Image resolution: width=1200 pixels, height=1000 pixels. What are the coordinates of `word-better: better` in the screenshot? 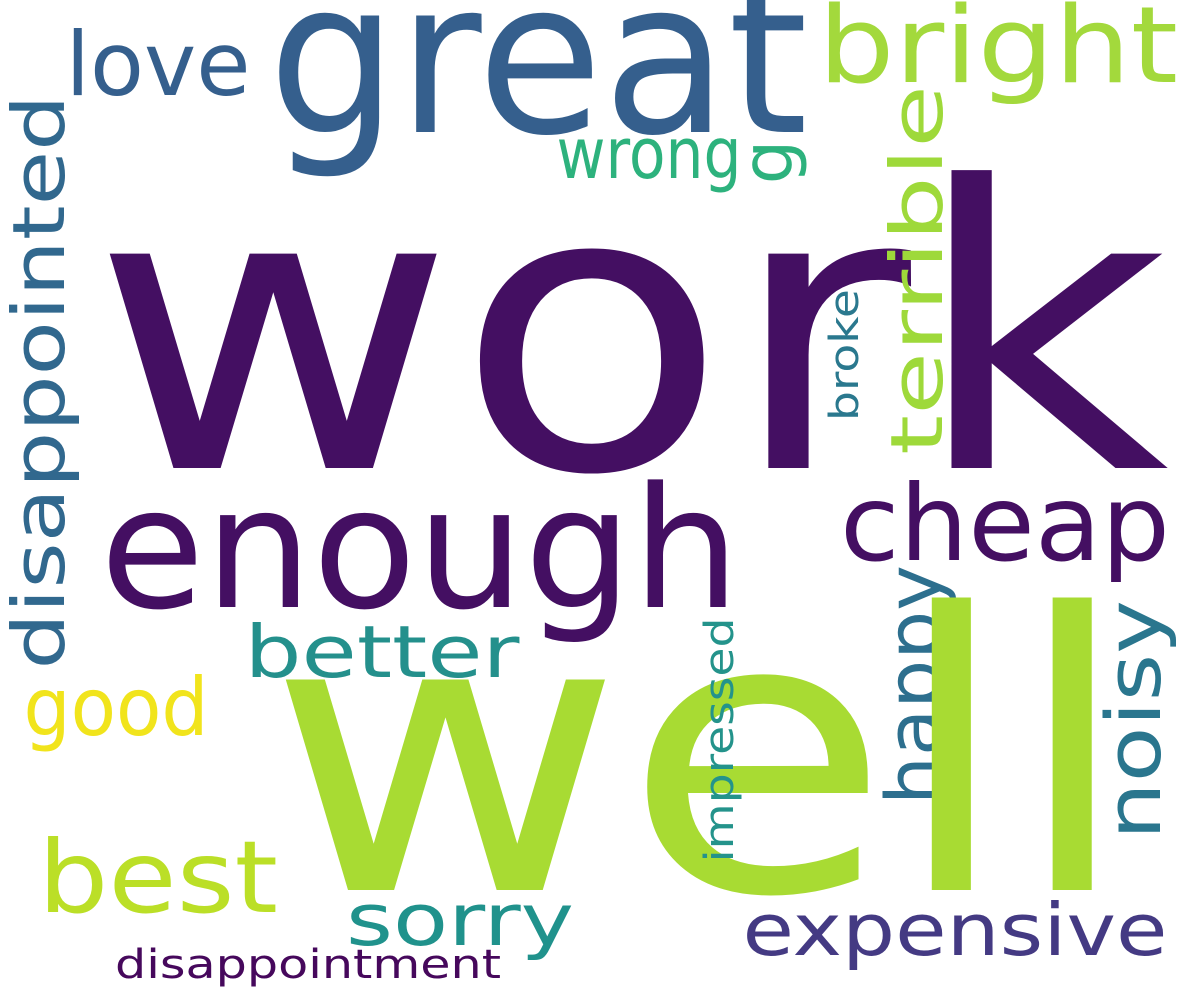 It's located at (382, 652).